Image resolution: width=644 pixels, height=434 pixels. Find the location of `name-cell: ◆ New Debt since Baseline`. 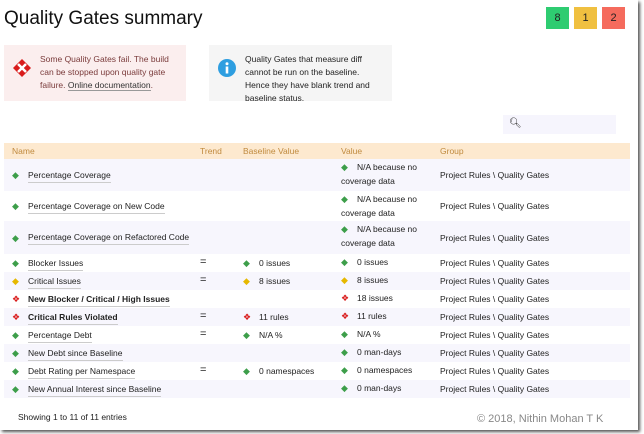

name-cell: ◆ New Debt since Baseline is located at coordinates (98, 353).